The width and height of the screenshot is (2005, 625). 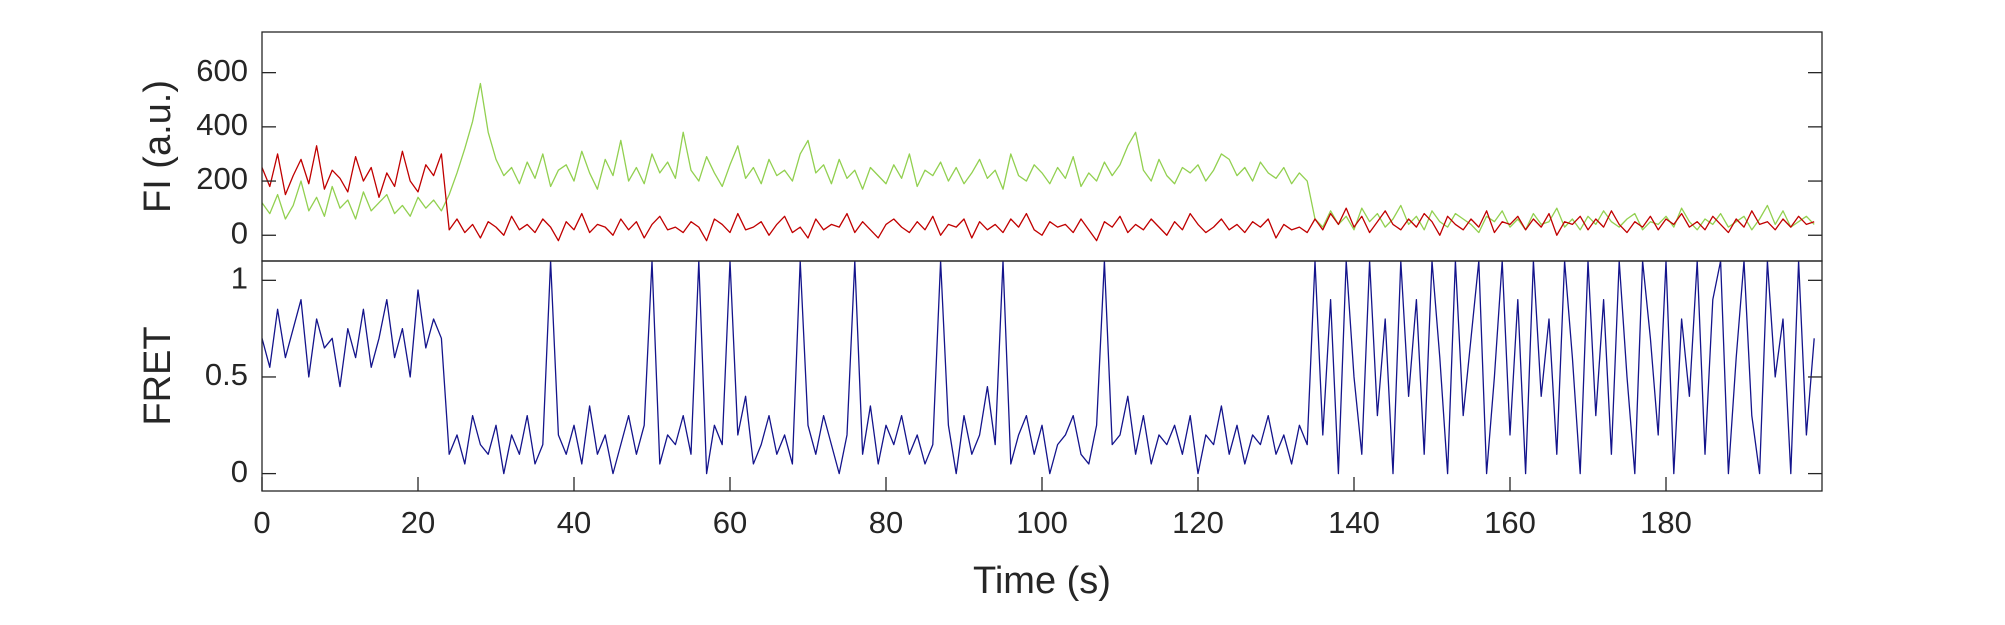 What do you see at coordinates (418, 522) in the screenshot?
I see `x-tick-label: 20` at bounding box center [418, 522].